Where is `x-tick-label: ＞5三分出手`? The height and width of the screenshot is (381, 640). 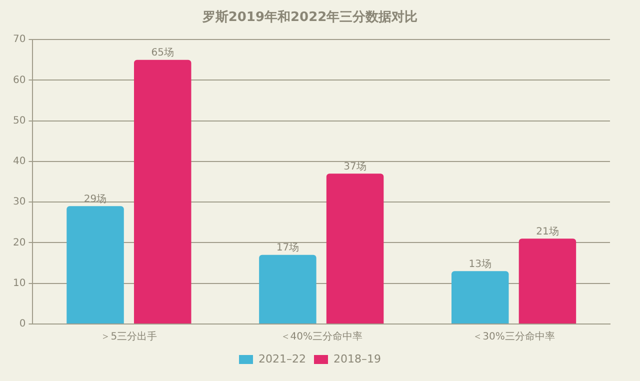
x-tick-label: ＞5三分出手 is located at coordinates (129, 336).